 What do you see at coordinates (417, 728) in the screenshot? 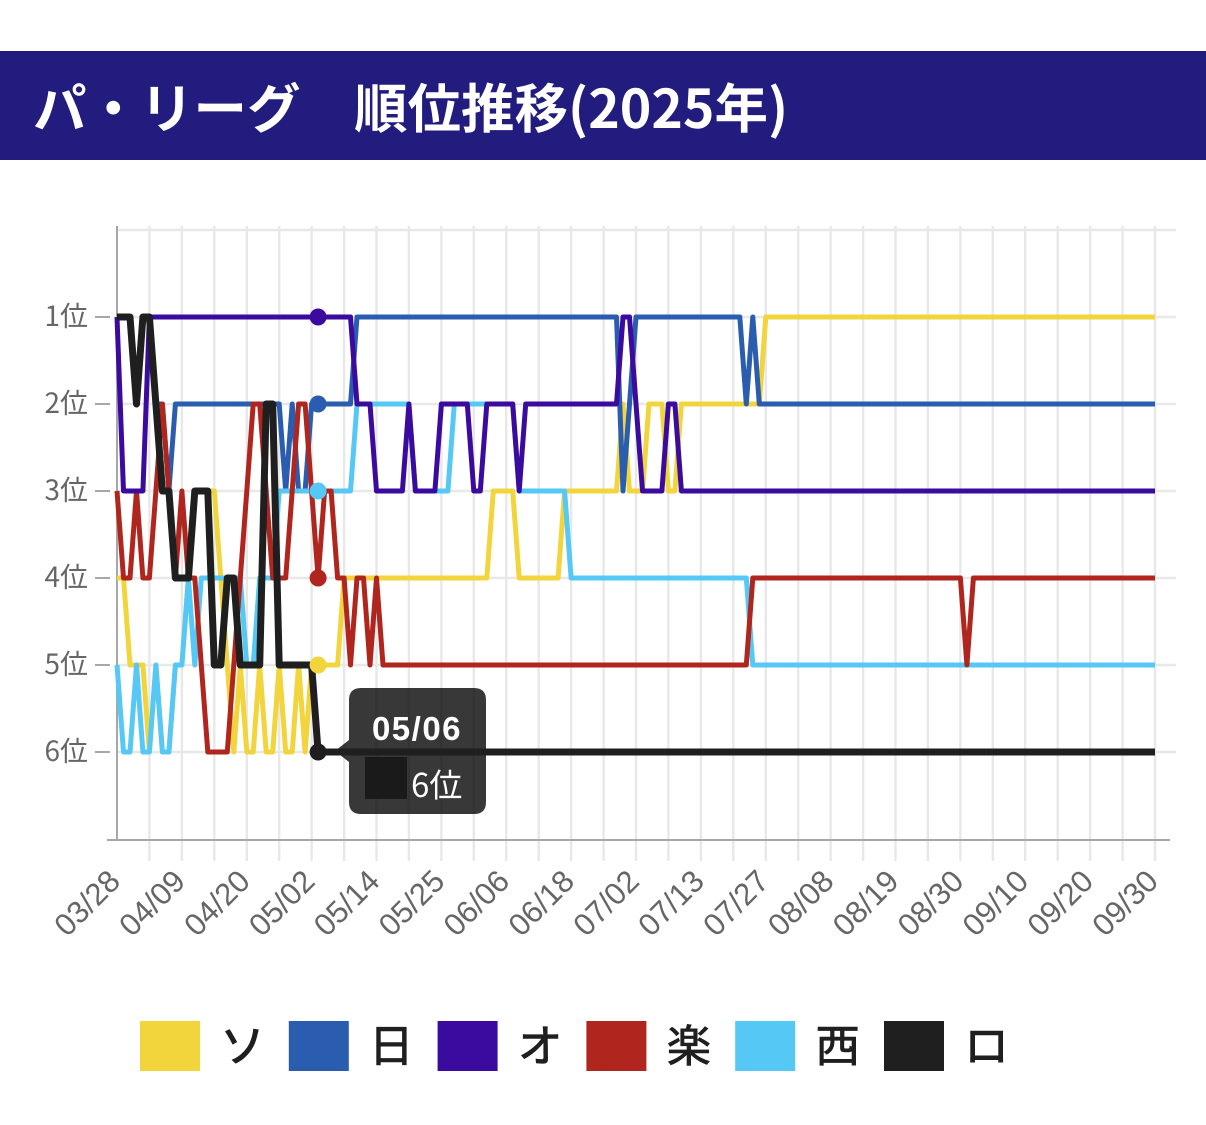
I see `svg-text: 05/06` at bounding box center [417, 728].